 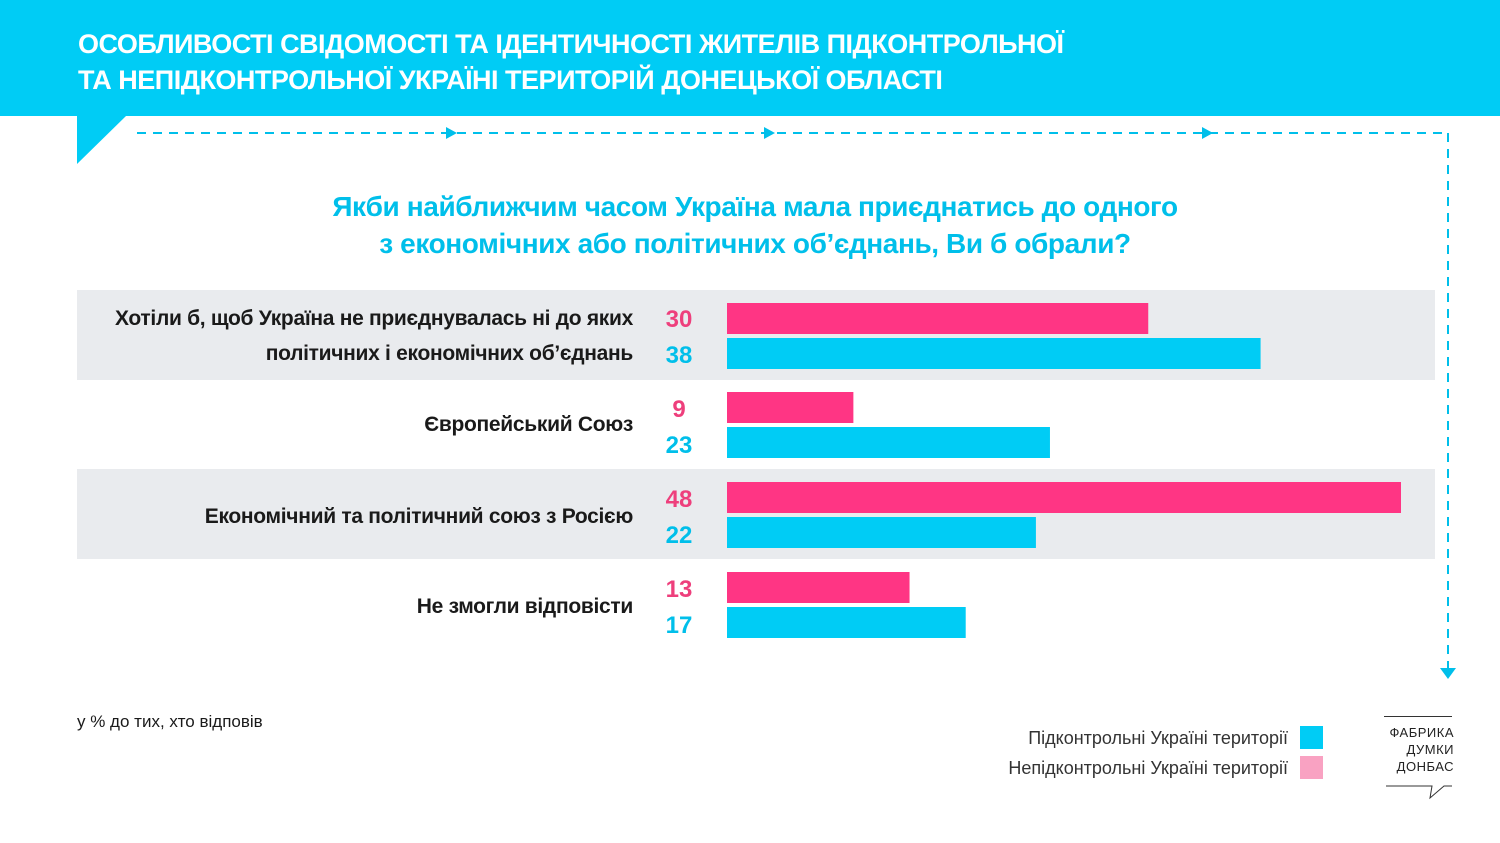 What do you see at coordinates (1425, 766) in the screenshot?
I see `logo-text-line: ДОНБАС` at bounding box center [1425, 766].